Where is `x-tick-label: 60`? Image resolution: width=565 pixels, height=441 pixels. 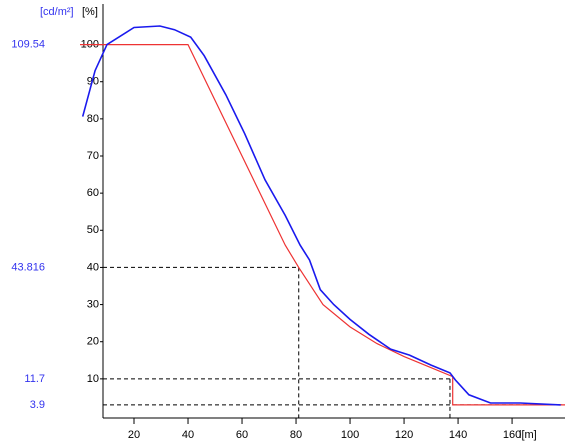
x-tick-label: 60 is located at coordinates (242, 435).